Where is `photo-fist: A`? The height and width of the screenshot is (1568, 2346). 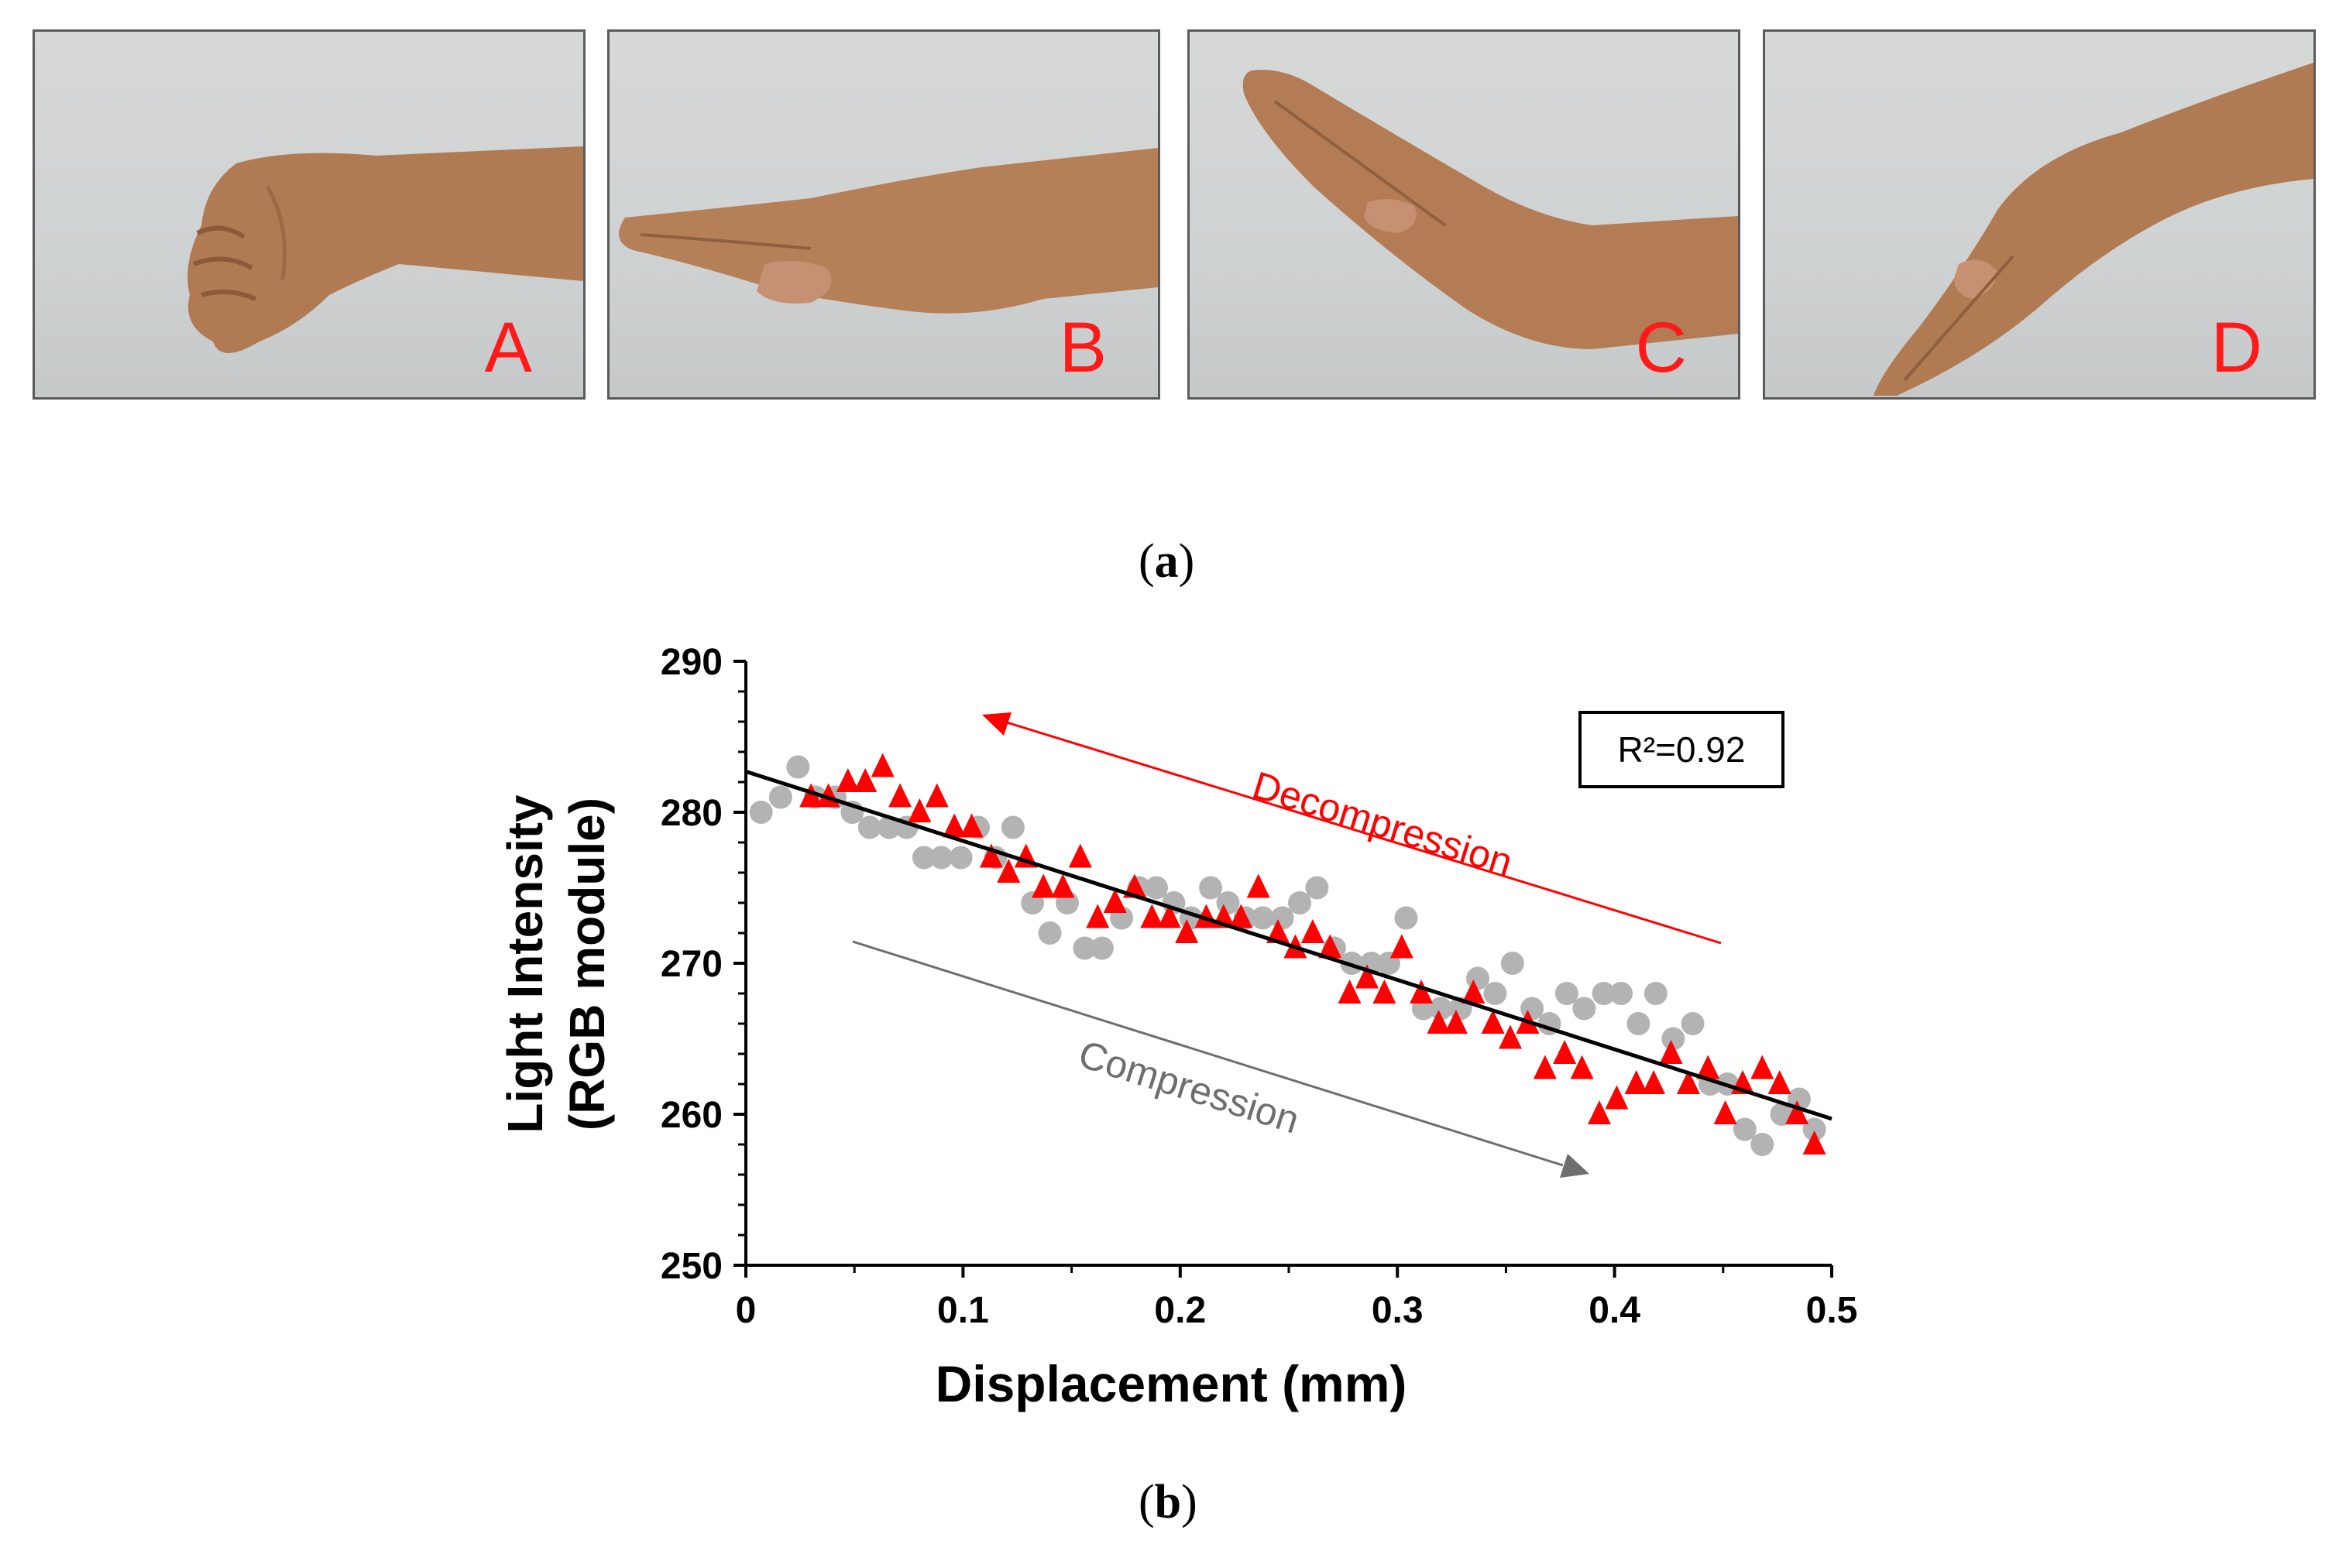 photo-fist: A is located at coordinates (309, 214).